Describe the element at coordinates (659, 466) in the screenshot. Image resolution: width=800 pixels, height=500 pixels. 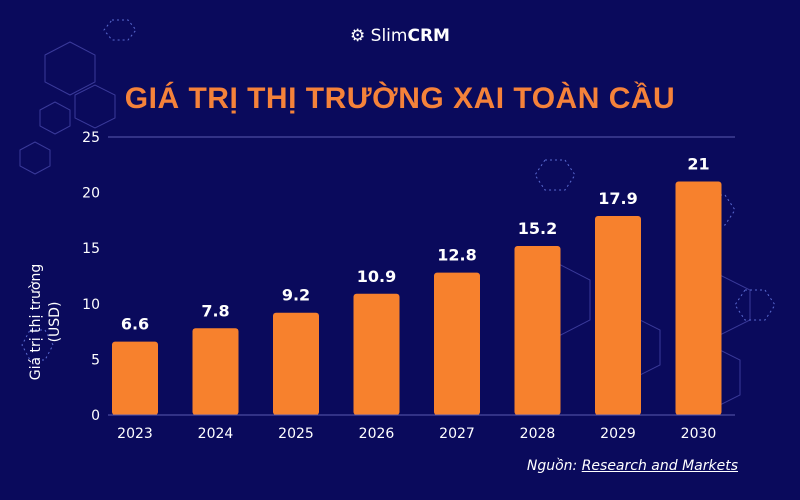
I see `source-link: Research and Markets` at that location.